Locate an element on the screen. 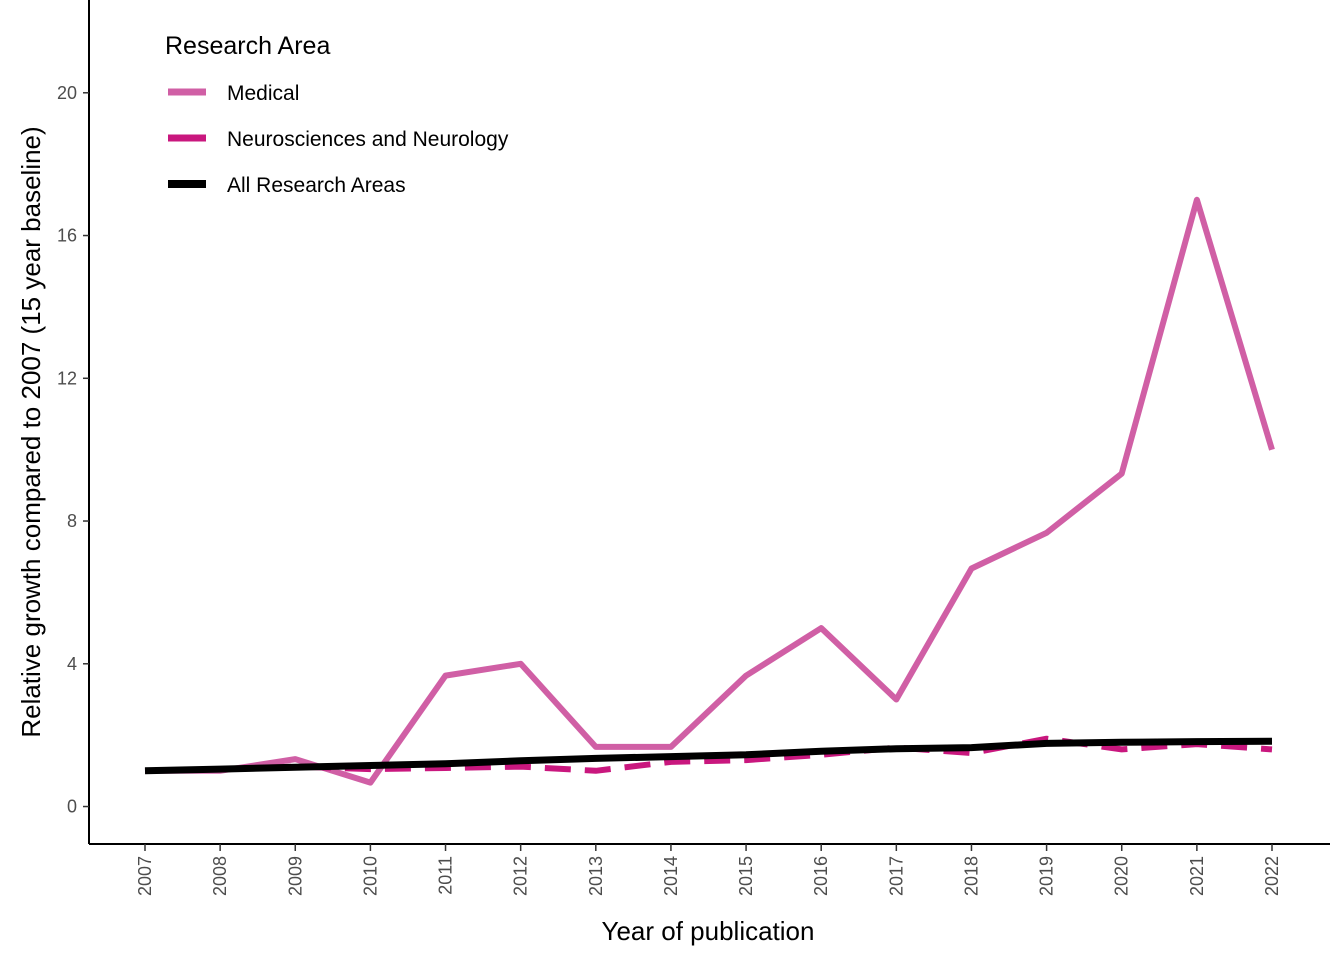  x-tick-label: 2013 is located at coordinates (596, 876).